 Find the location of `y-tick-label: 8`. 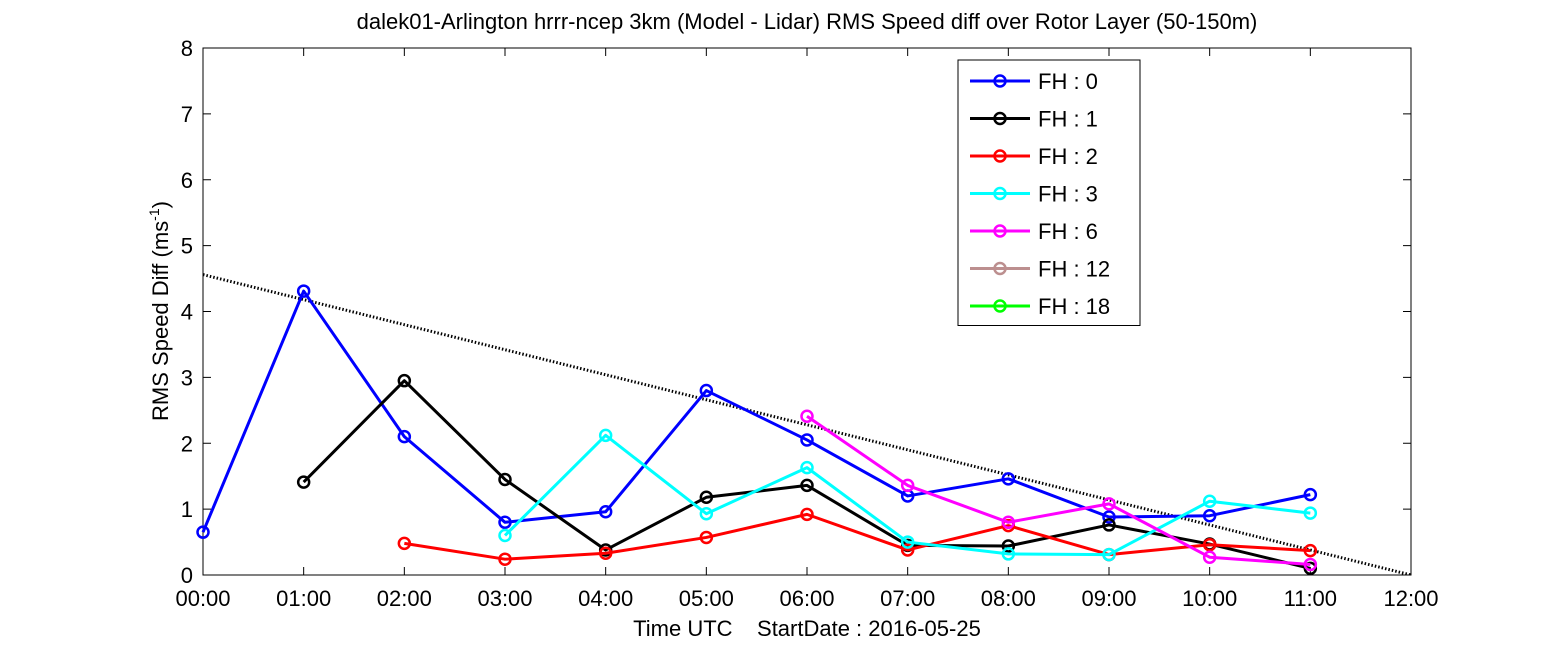

y-tick-label: 8 is located at coordinates (187, 48).